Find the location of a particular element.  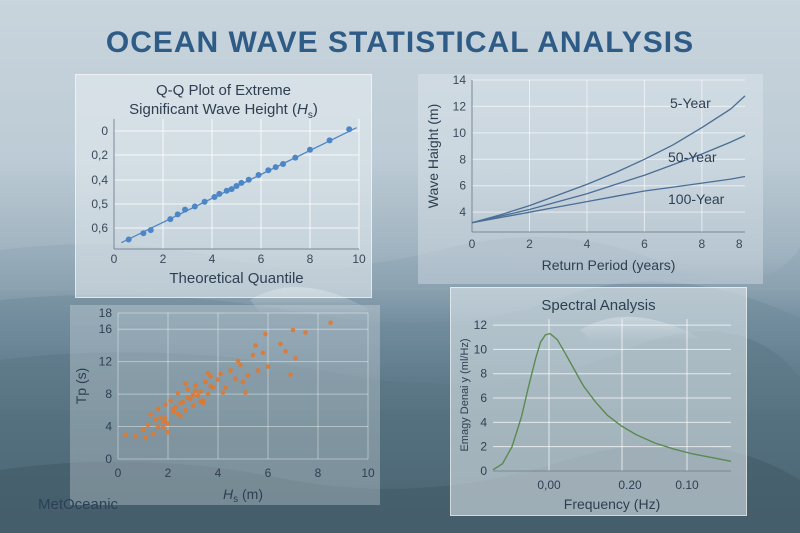

sp-y-tick-label: 12 is located at coordinates (481, 325).